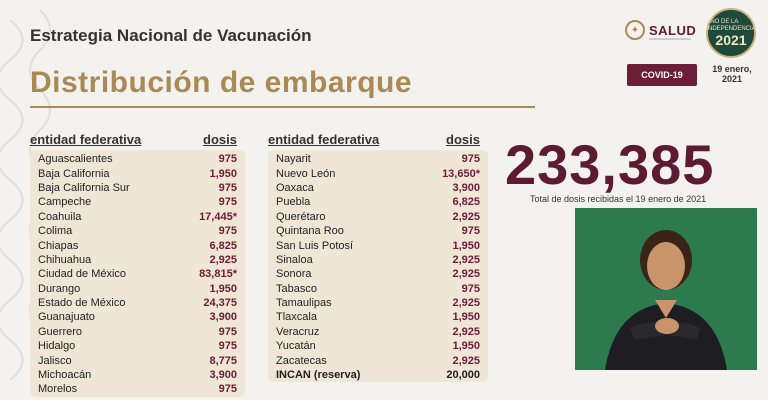 This screenshot has height=400, width=768. Describe the element at coordinates (378, 289) in the screenshot. I see `table-row: Tabasco 975` at that location.